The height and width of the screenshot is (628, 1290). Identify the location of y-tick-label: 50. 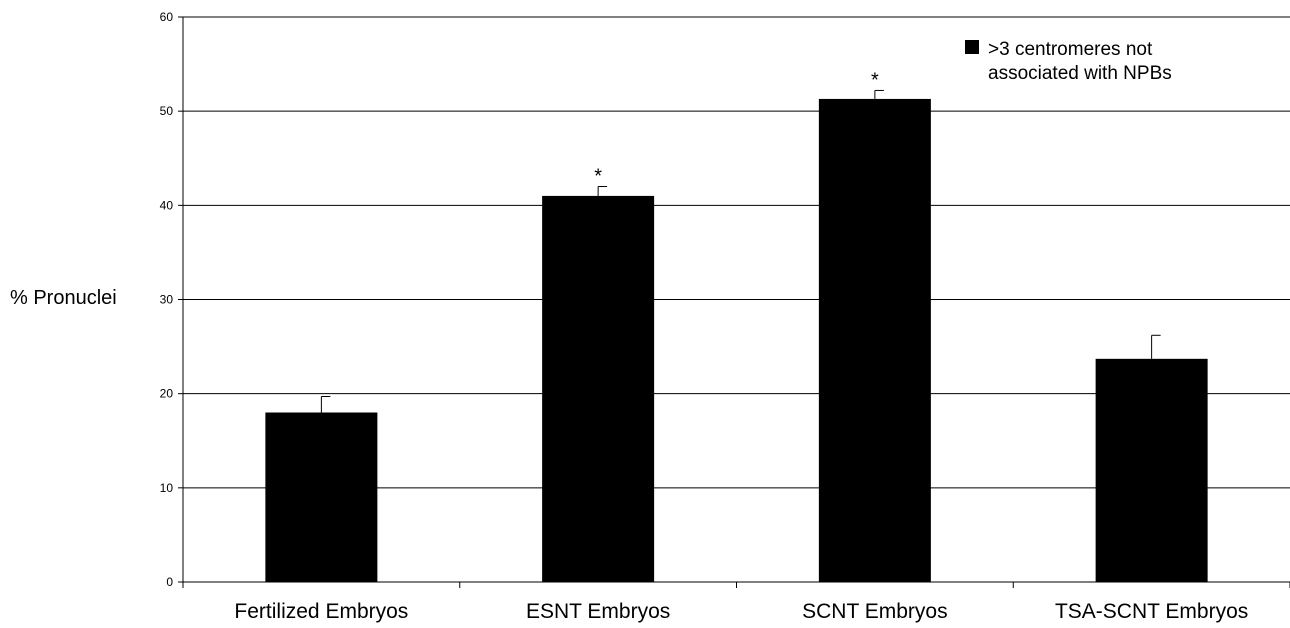
(167, 111).